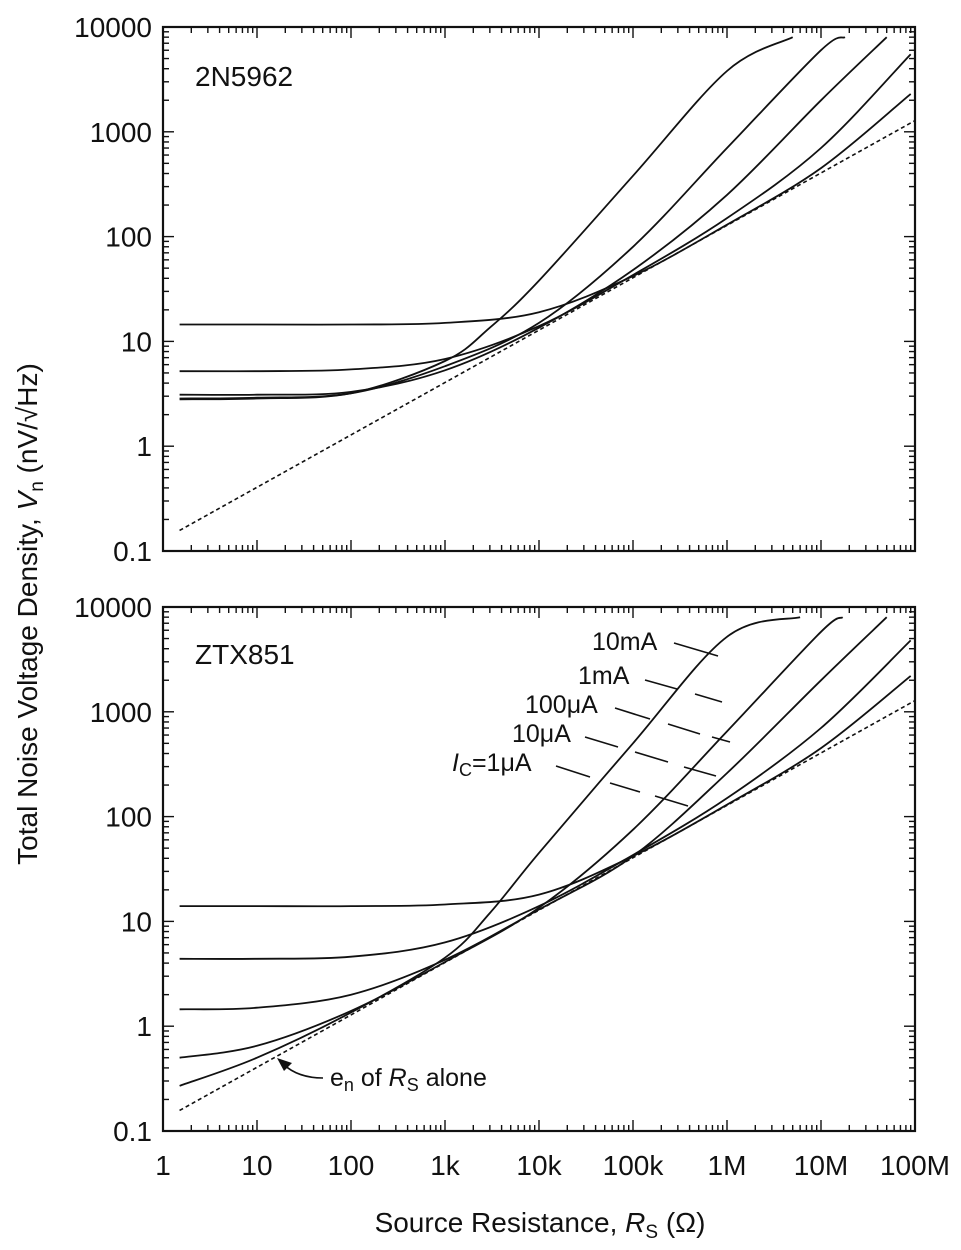  Describe the element at coordinates (721, 739) in the screenshot. I see `leader-100uA-c` at that location.